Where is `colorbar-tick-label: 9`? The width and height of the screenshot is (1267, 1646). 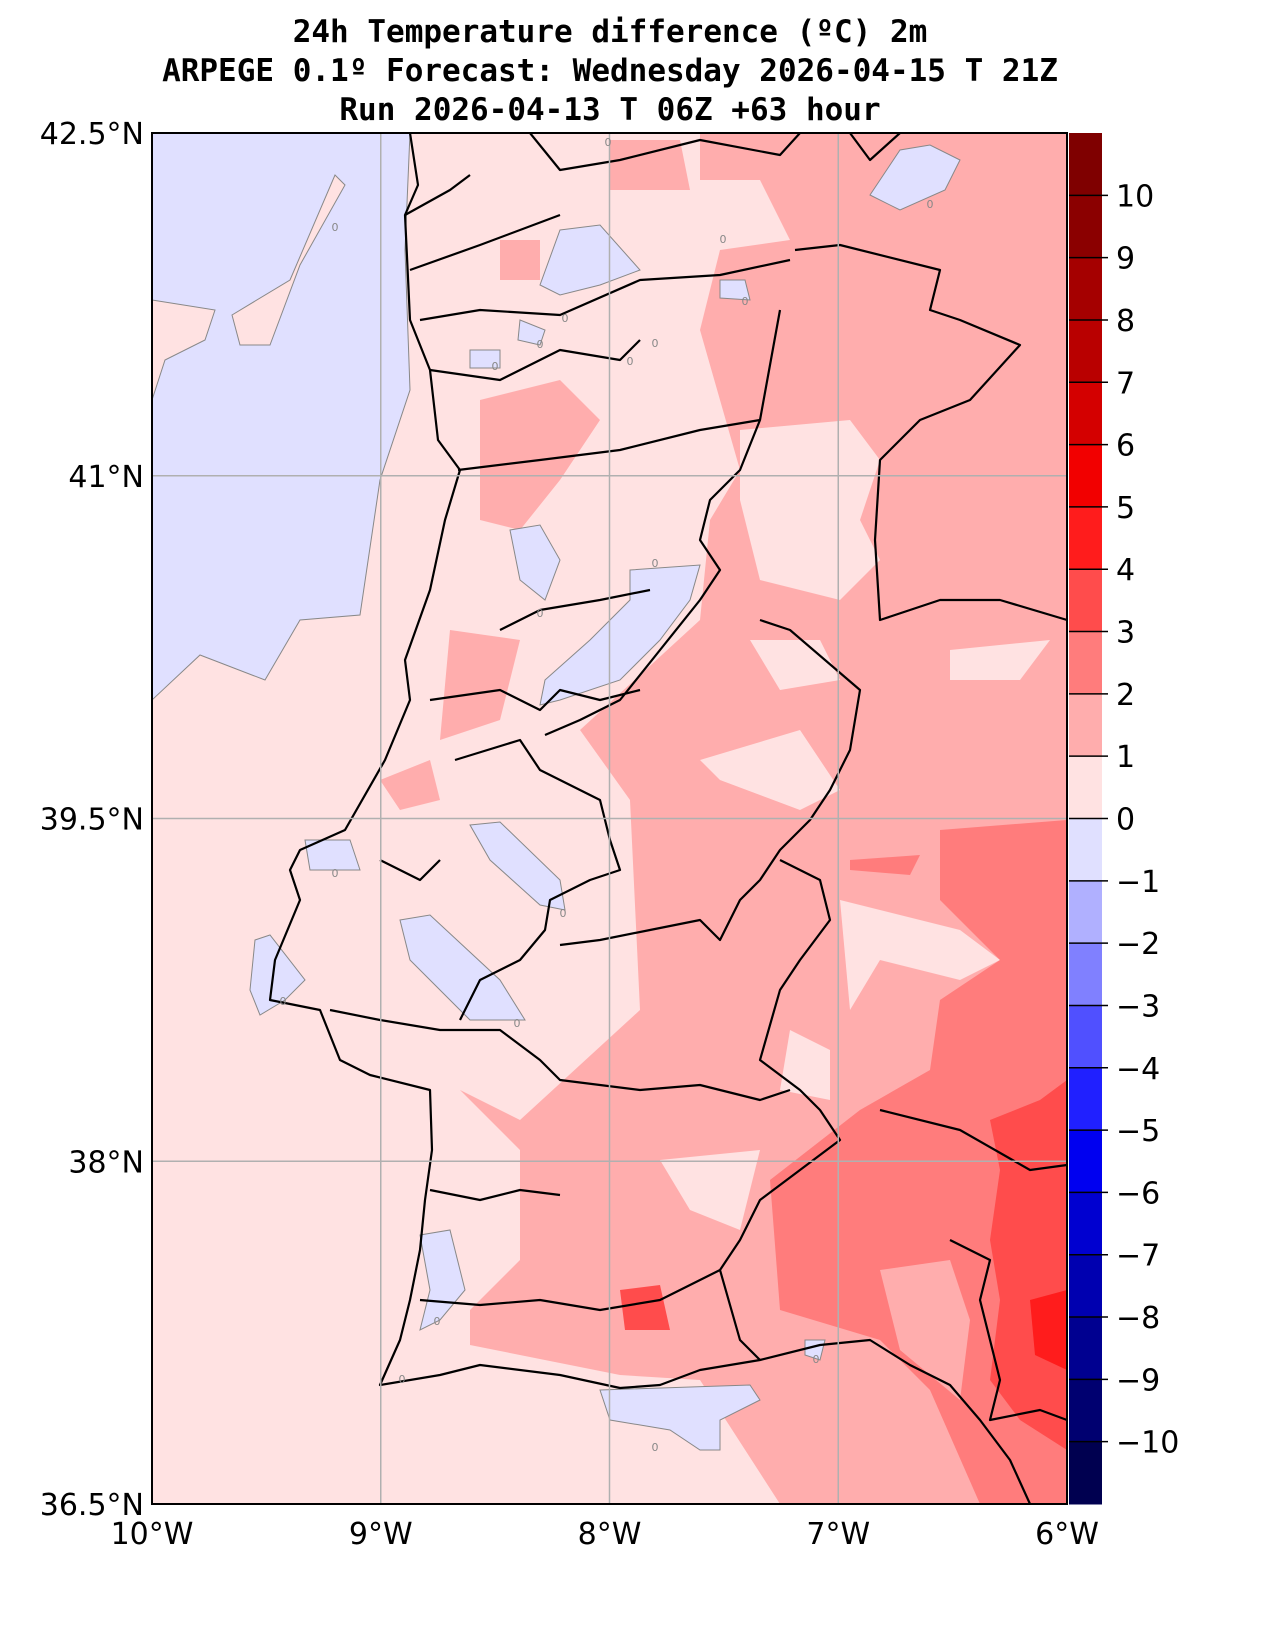 colorbar-tick-label: 9 is located at coordinates (1125, 259).